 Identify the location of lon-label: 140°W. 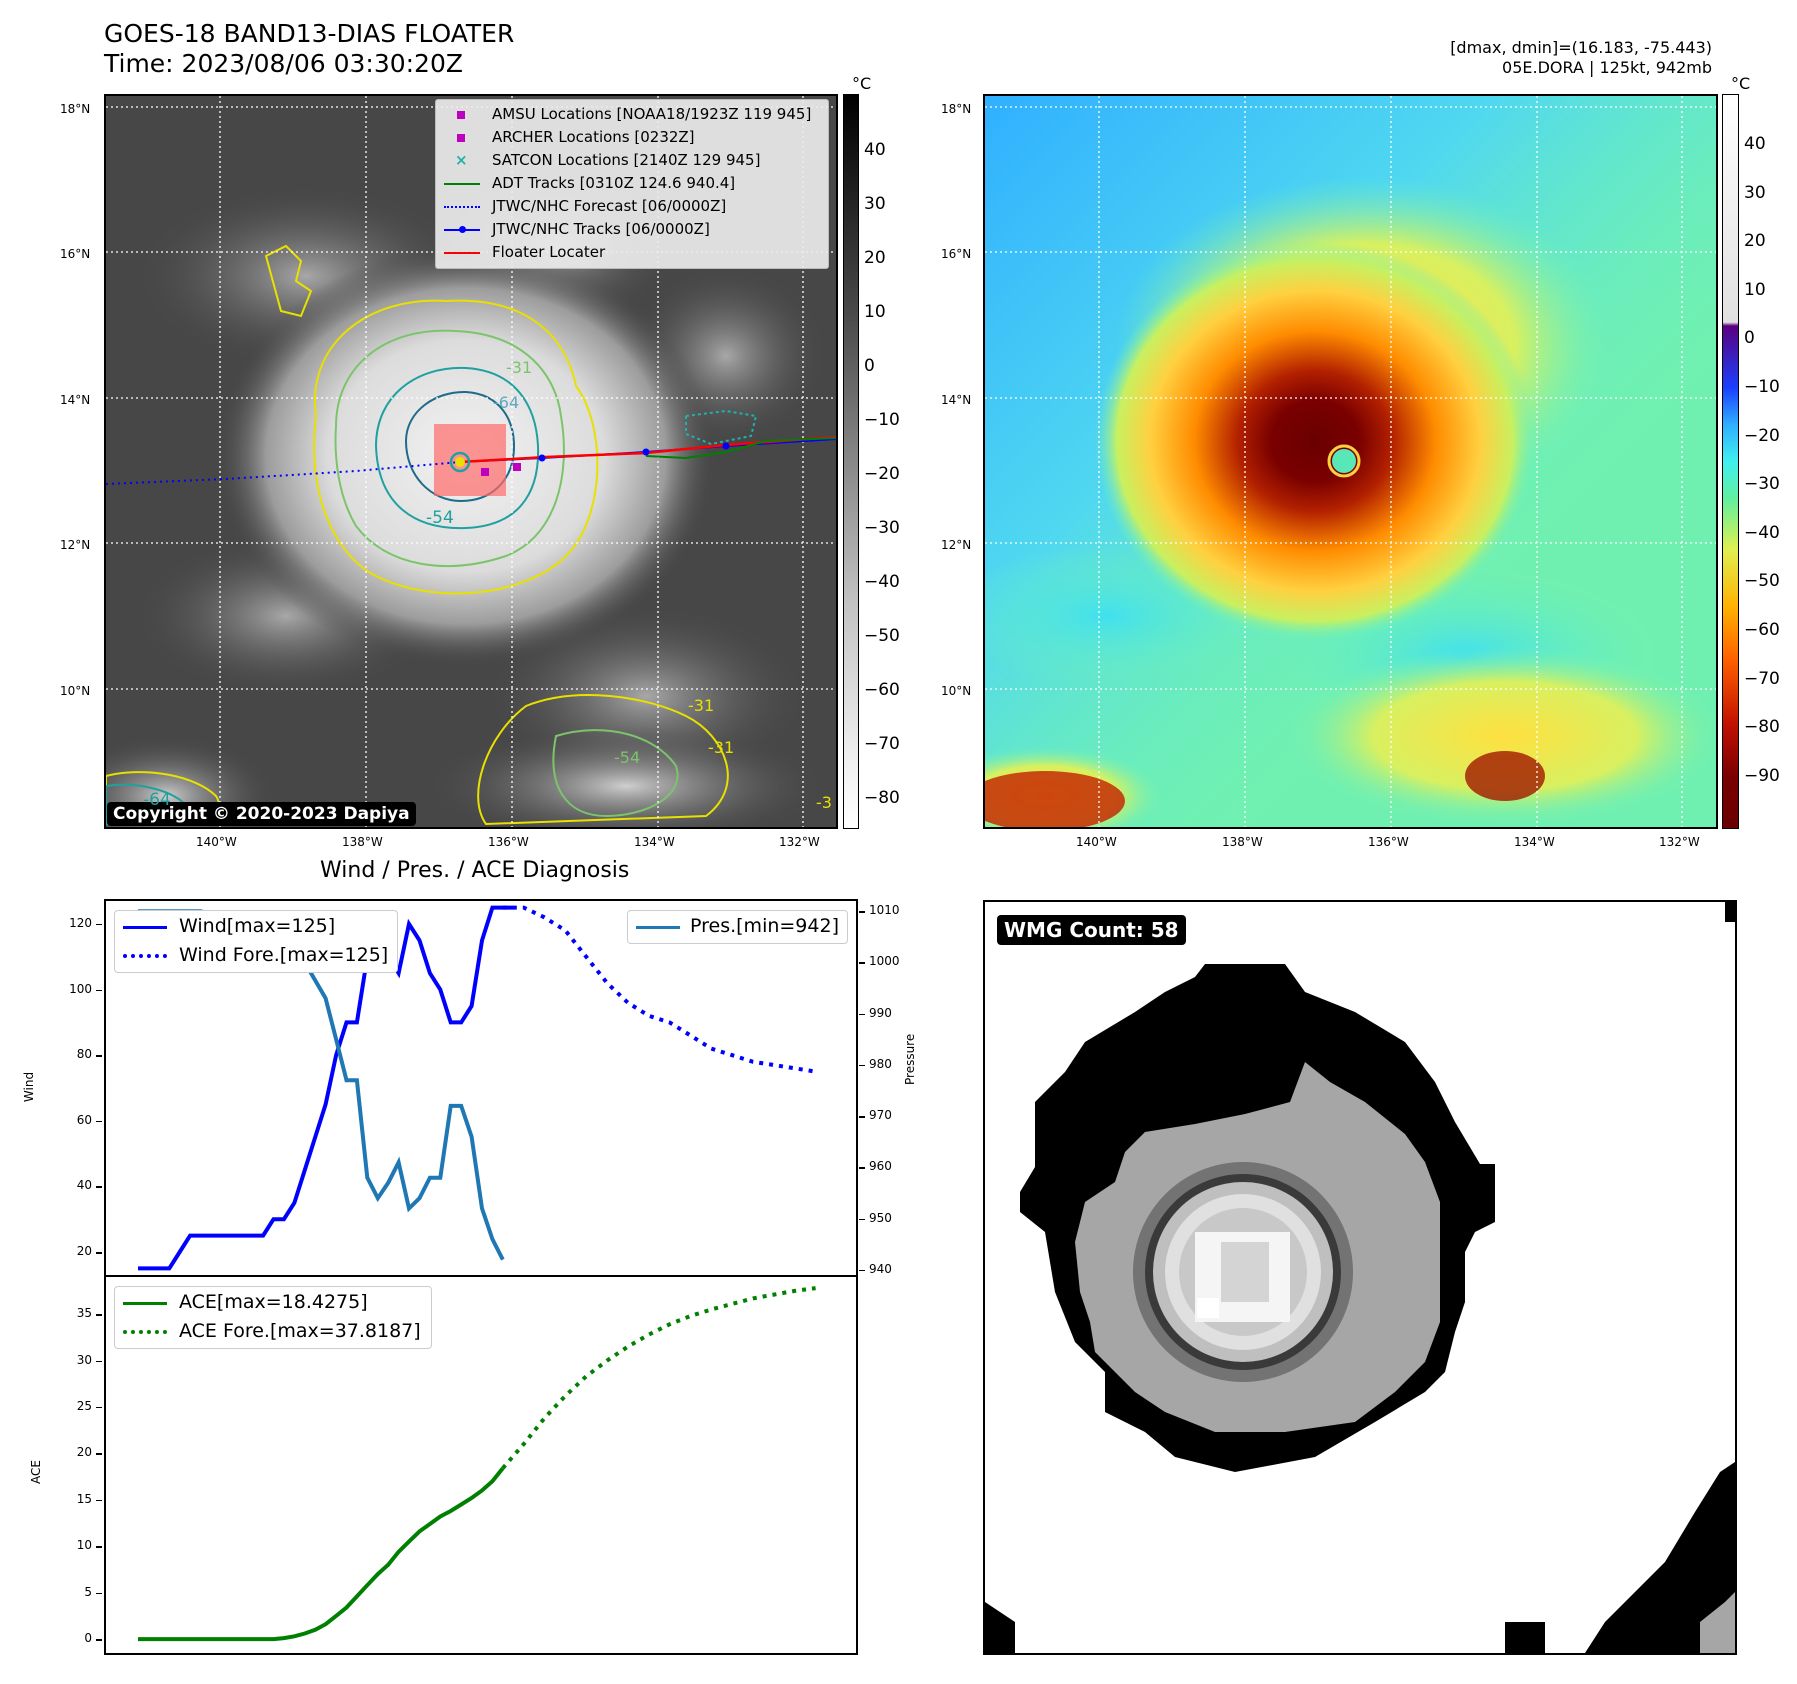
(216, 842).